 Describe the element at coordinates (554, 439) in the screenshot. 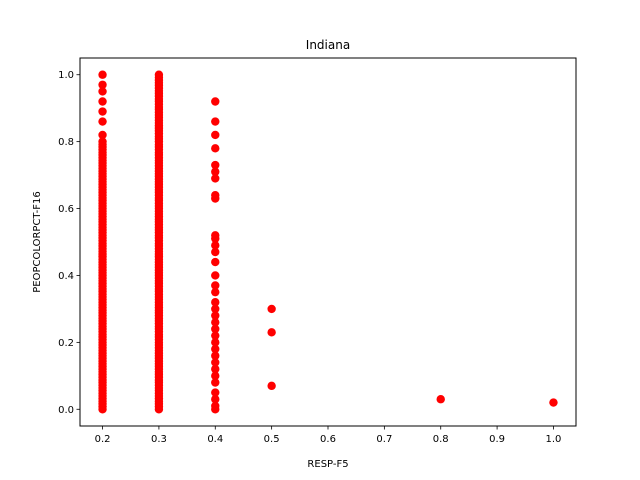

I see `x-tick-label: 1.0` at that location.